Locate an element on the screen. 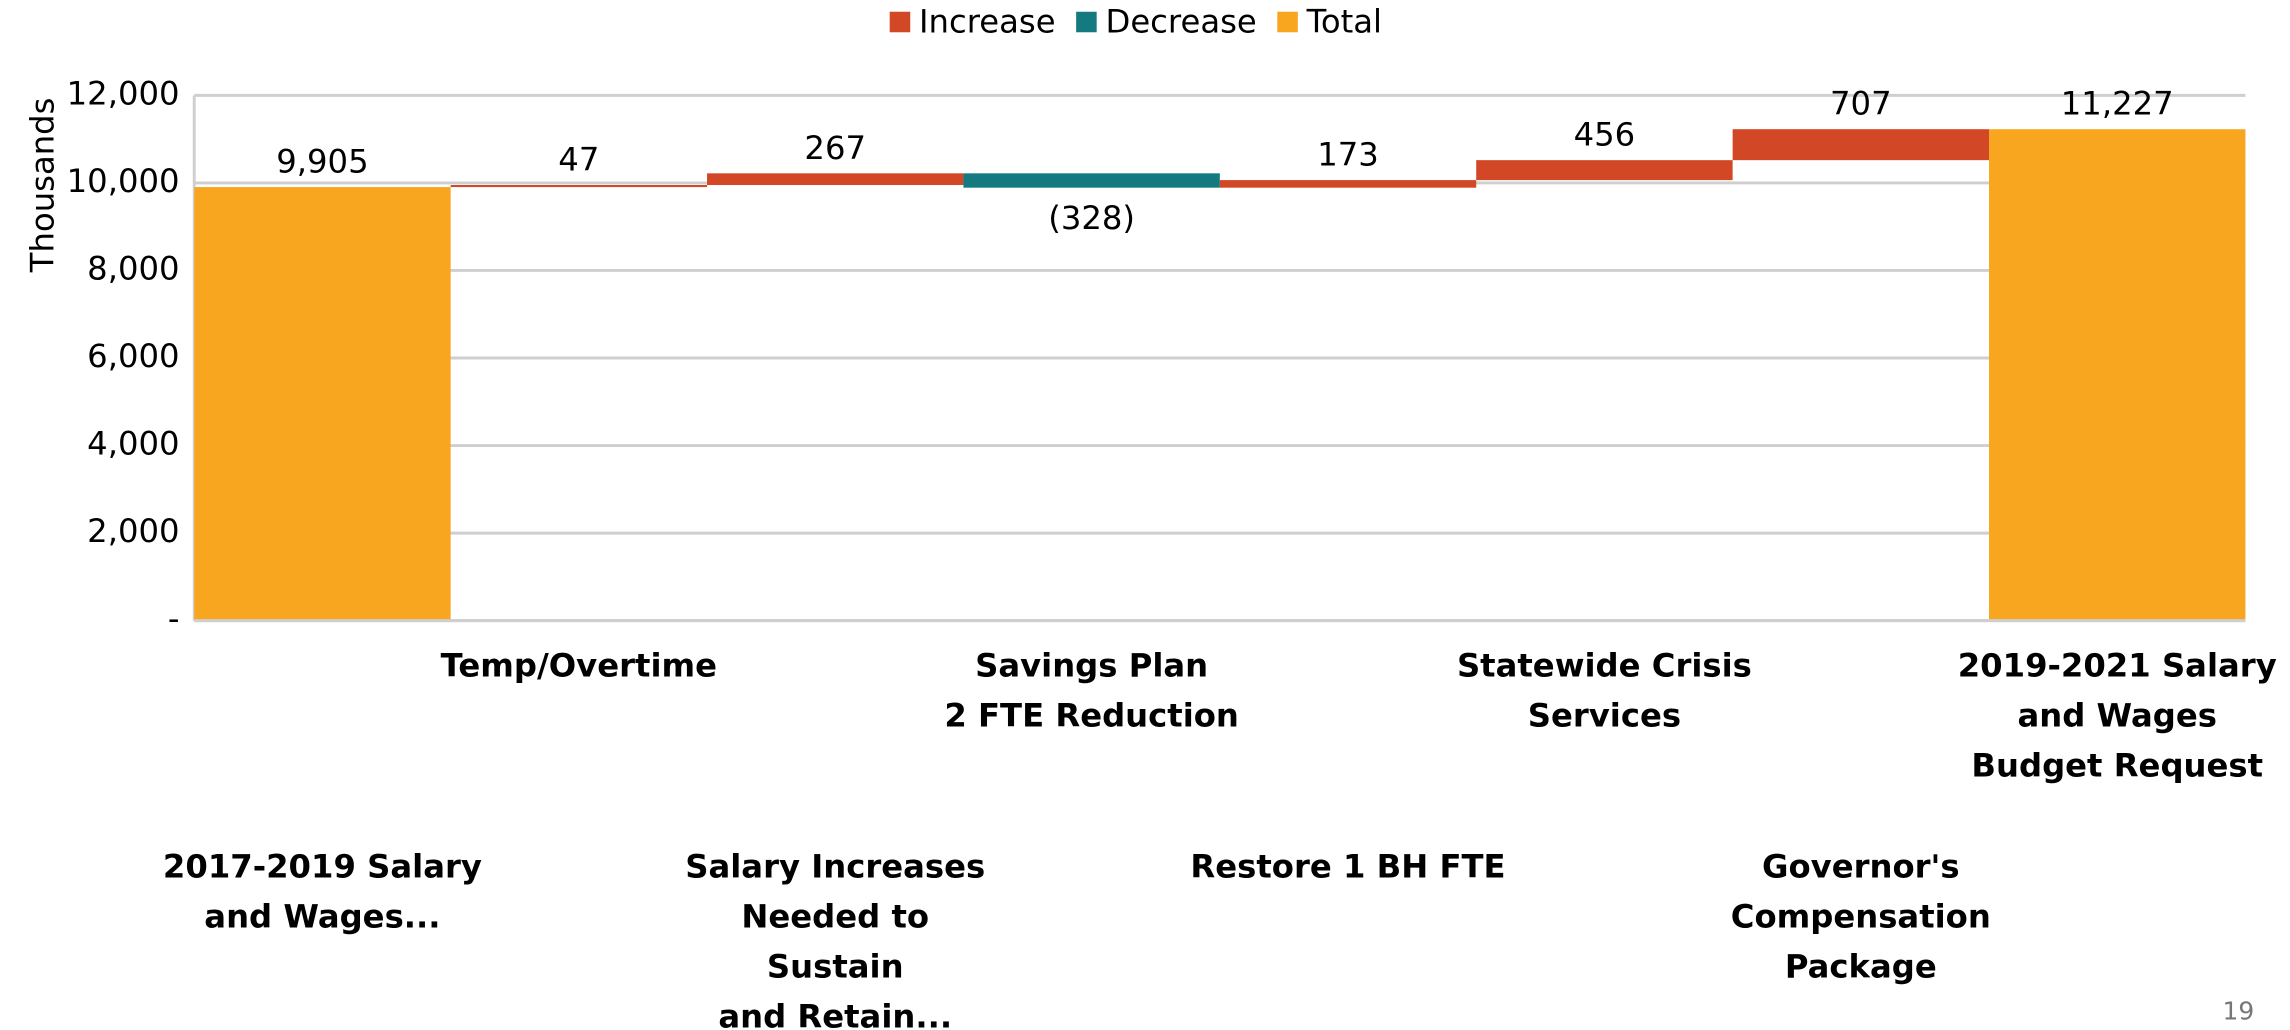  page-number: 19 is located at coordinates (2238, 1010).